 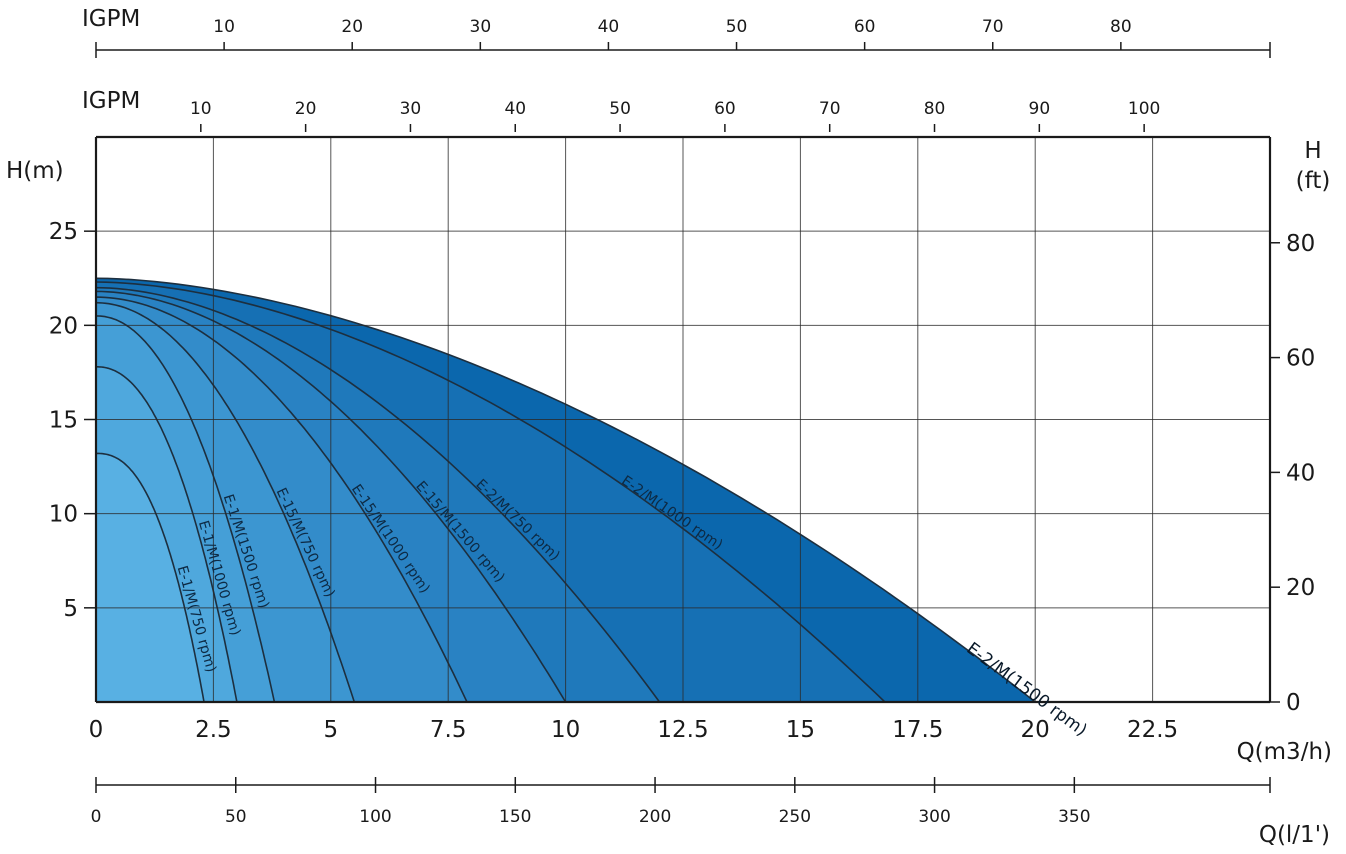 I want to click on x-tick-label: 12.5, so click(x=682, y=730).